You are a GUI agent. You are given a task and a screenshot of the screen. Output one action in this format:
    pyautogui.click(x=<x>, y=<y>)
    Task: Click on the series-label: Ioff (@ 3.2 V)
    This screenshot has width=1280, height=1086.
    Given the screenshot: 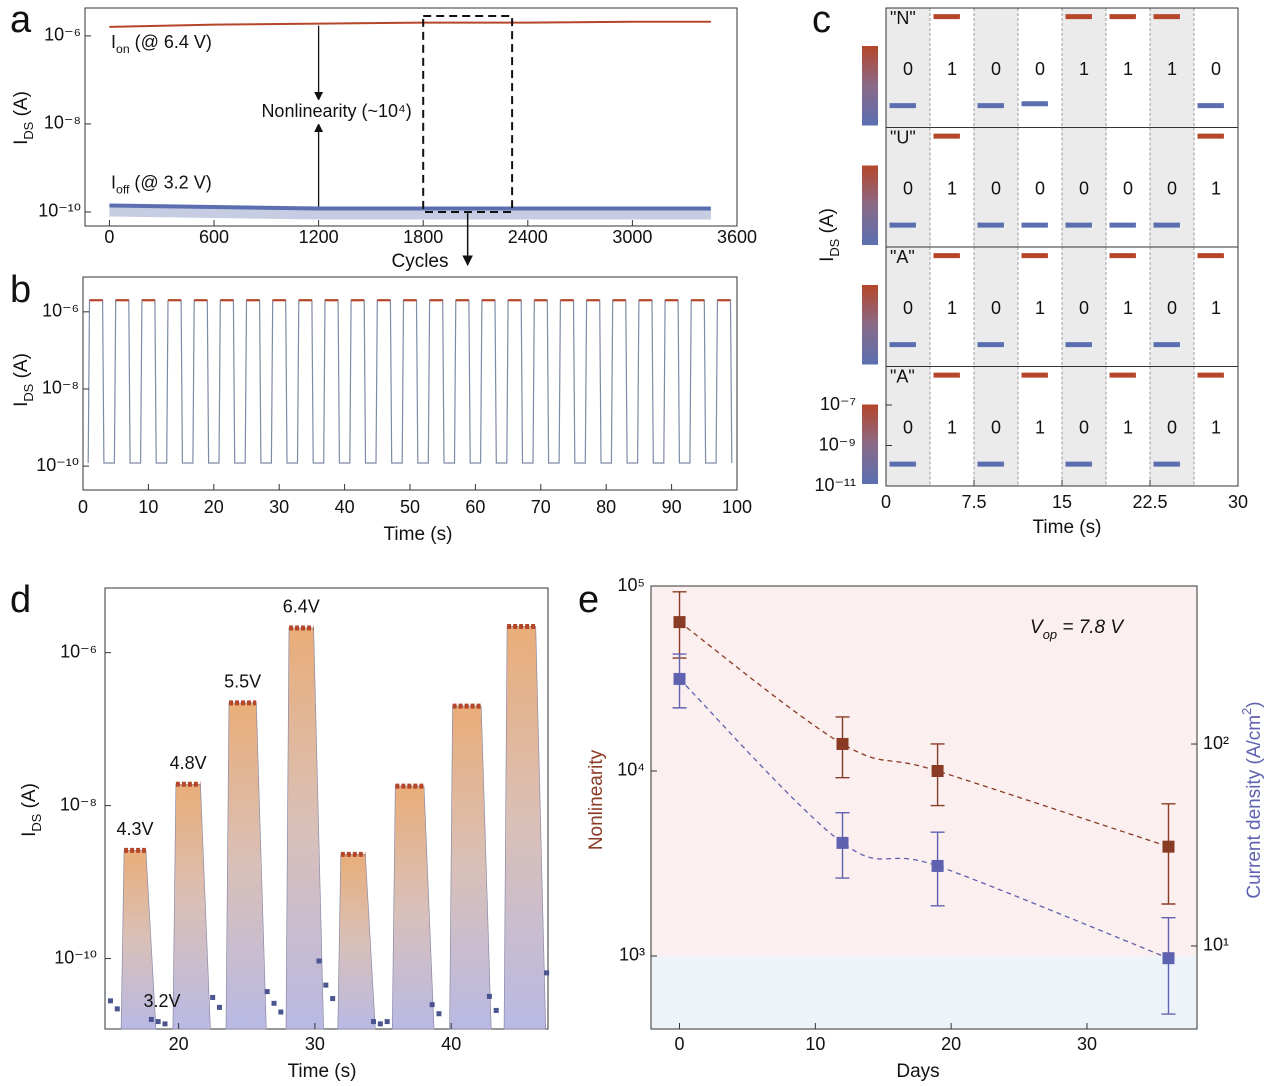 What is the action you would take?
    pyautogui.click(x=161, y=184)
    